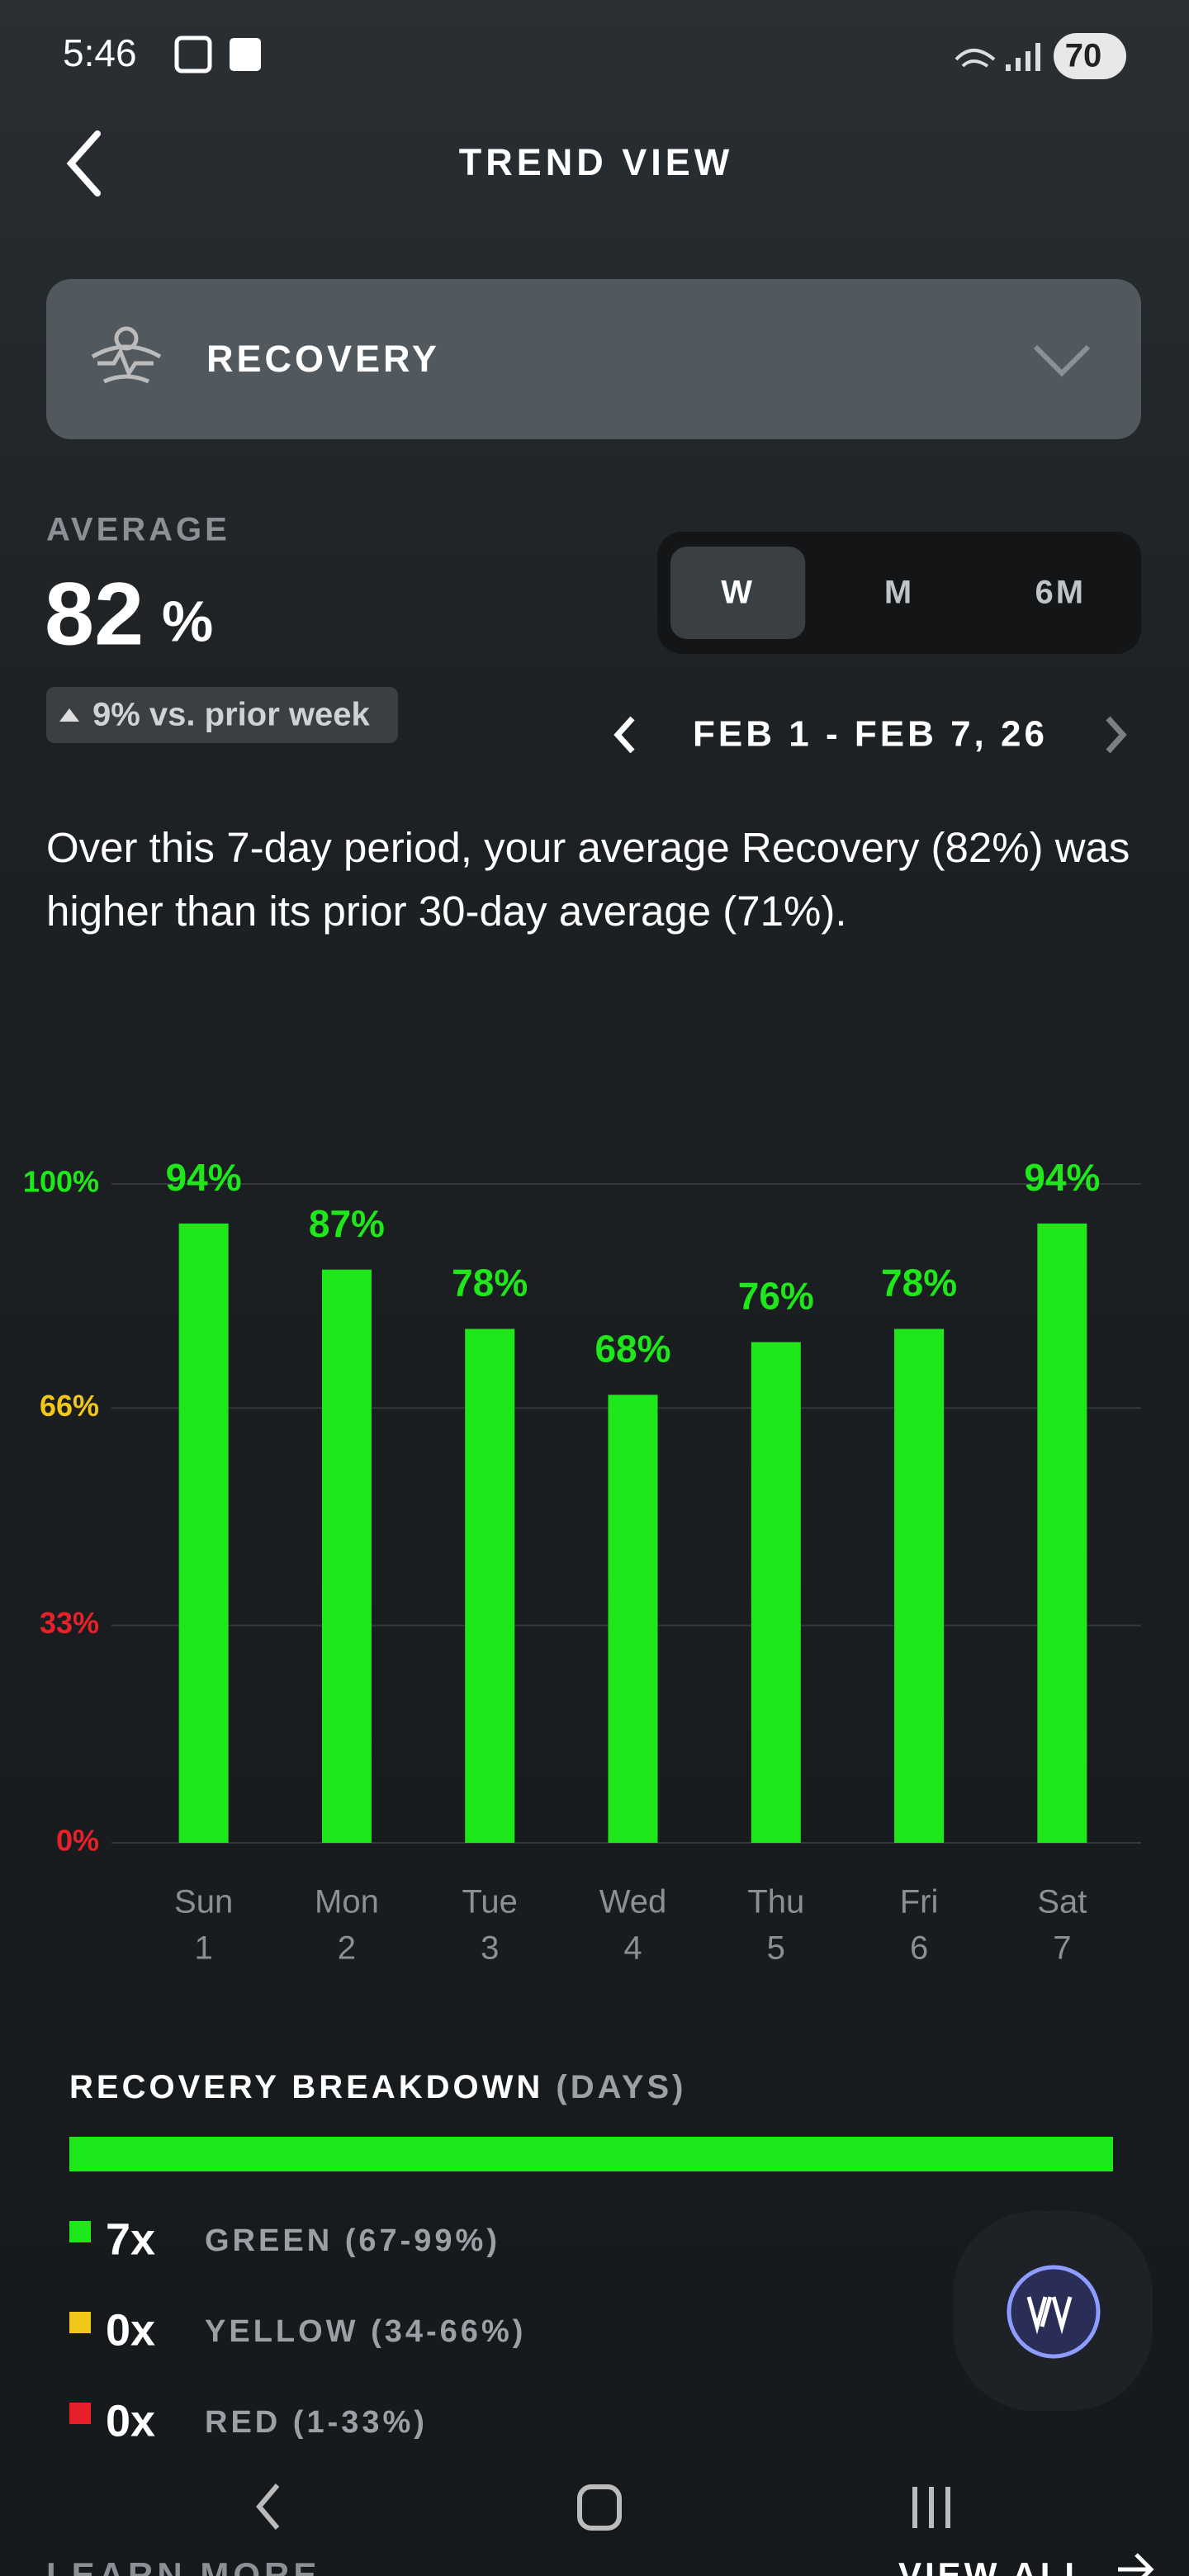 The height and width of the screenshot is (2576, 1189). What do you see at coordinates (633, 1902) in the screenshot?
I see `x-tick-label: Wed` at bounding box center [633, 1902].